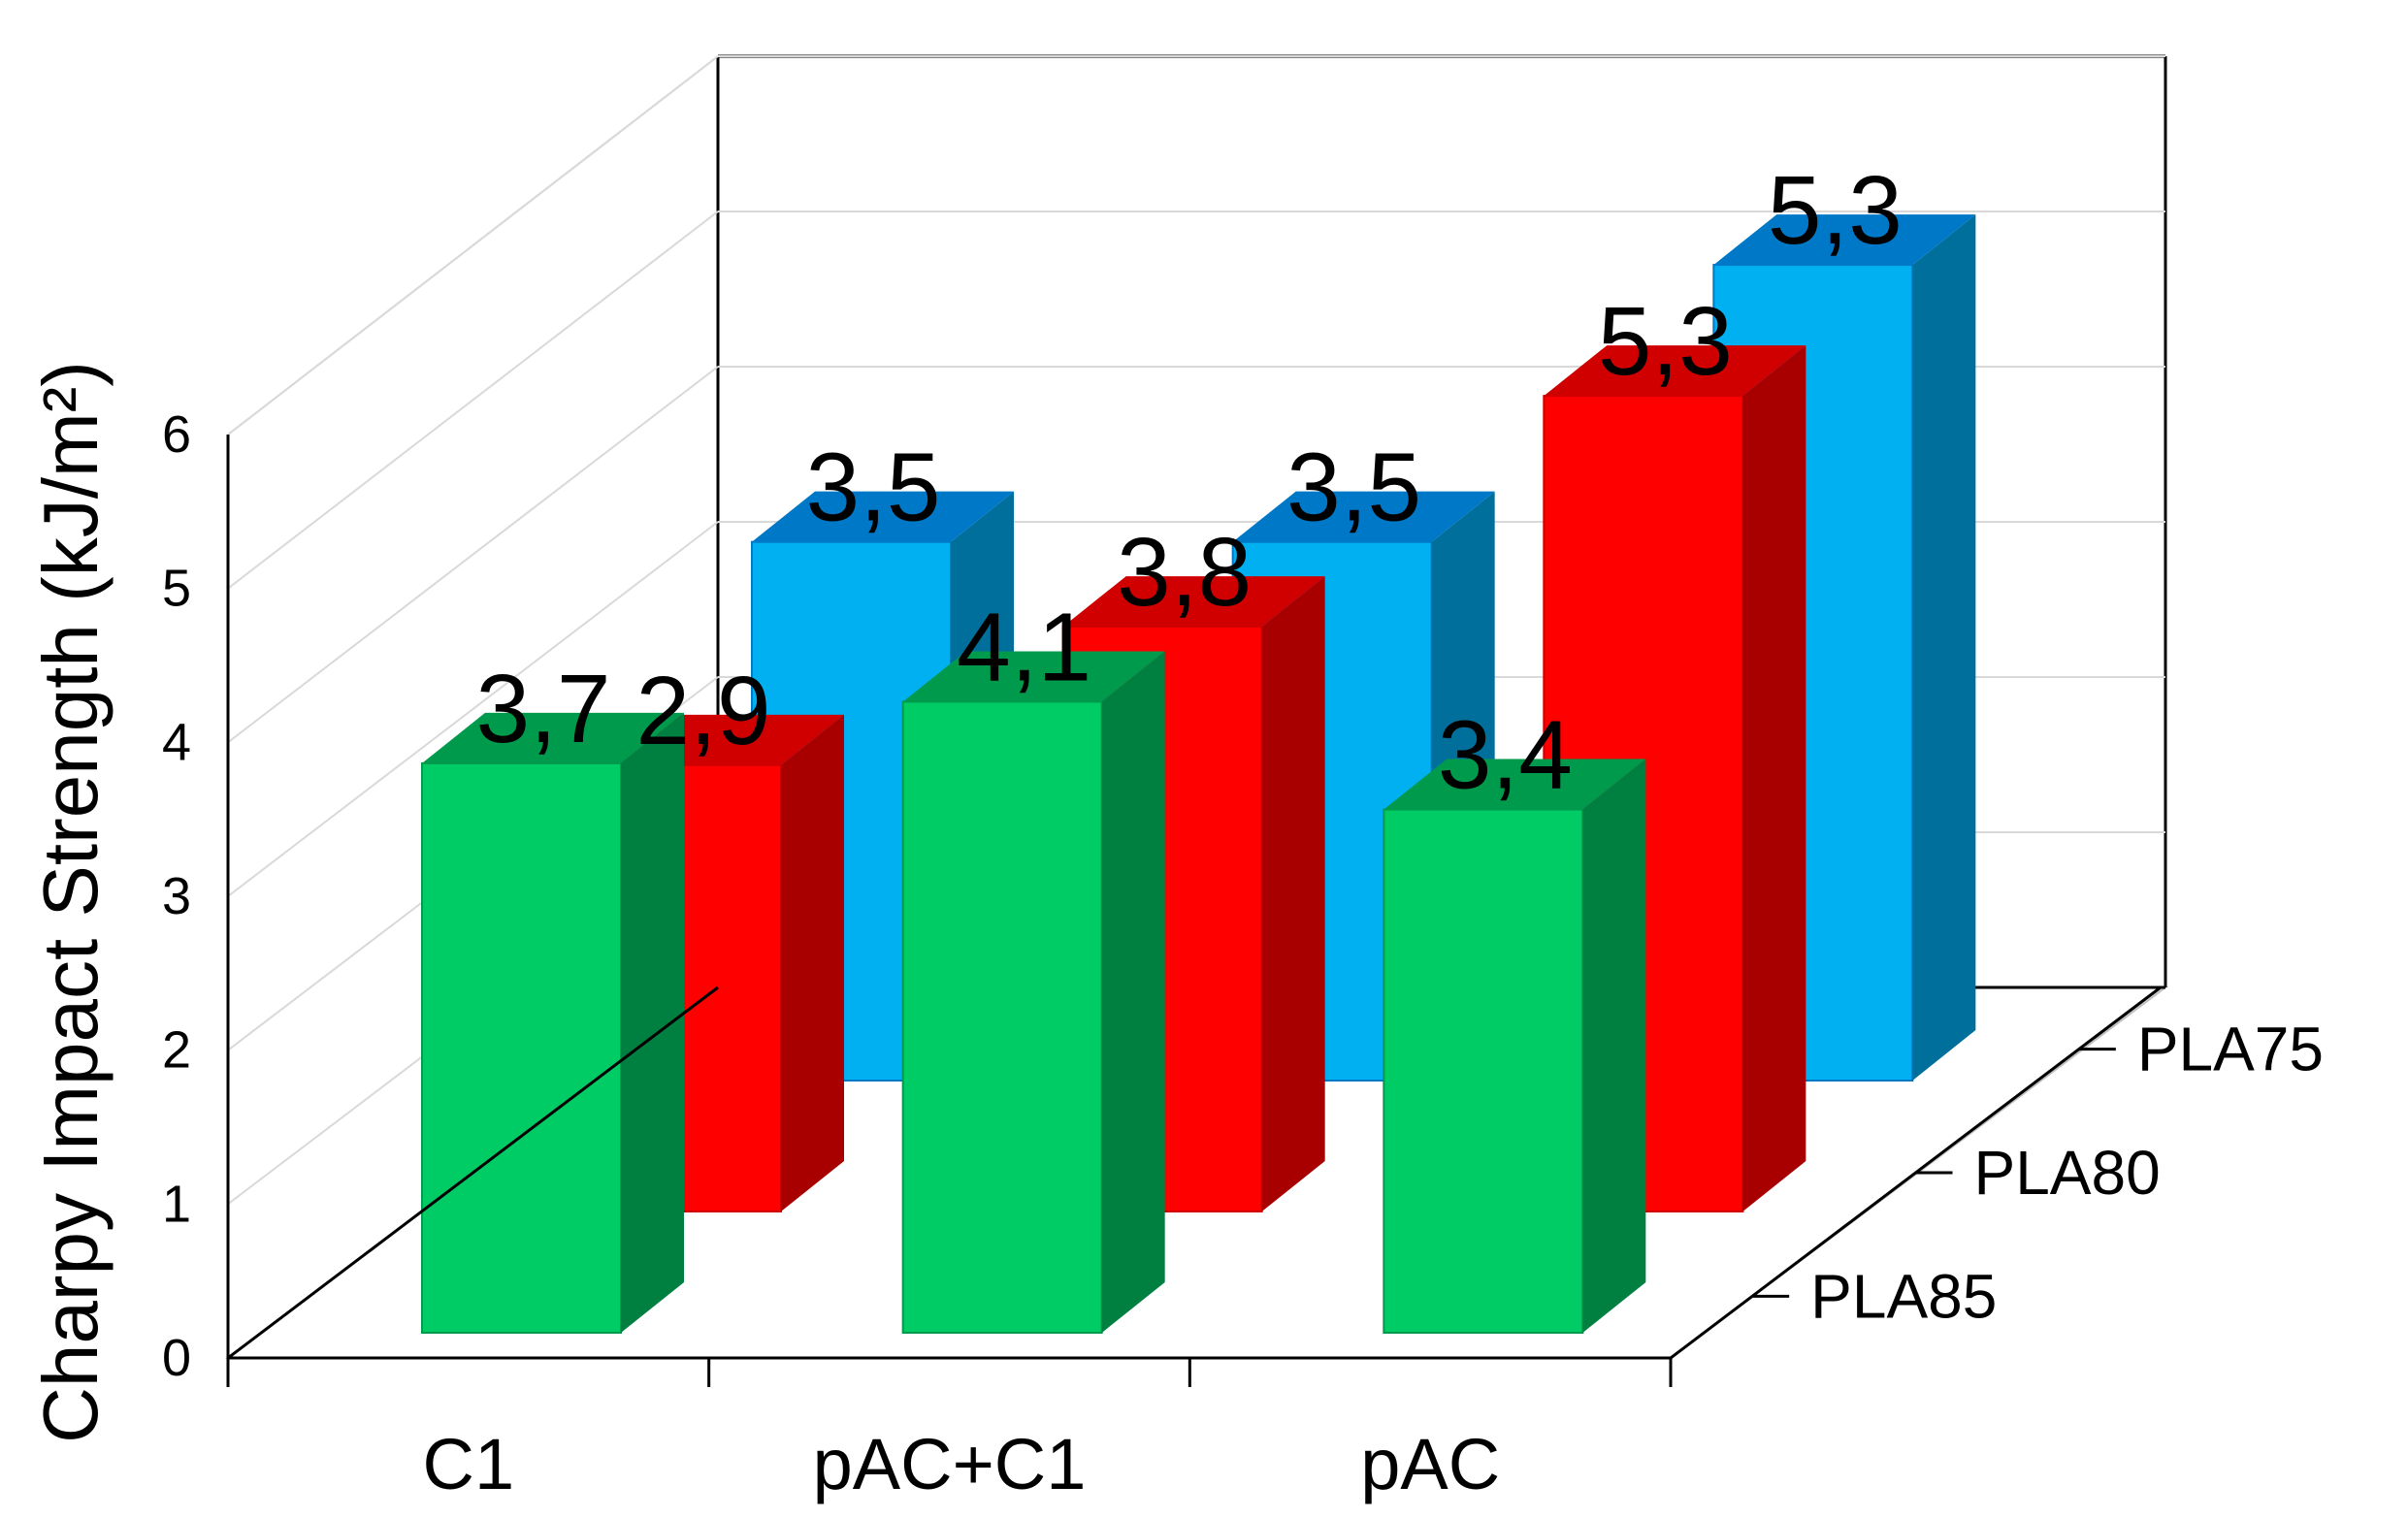 Image resolution: width=2408 pixels, height=1518 pixels. I want to click on depth-label: PLA85, so click(1903, 1296).